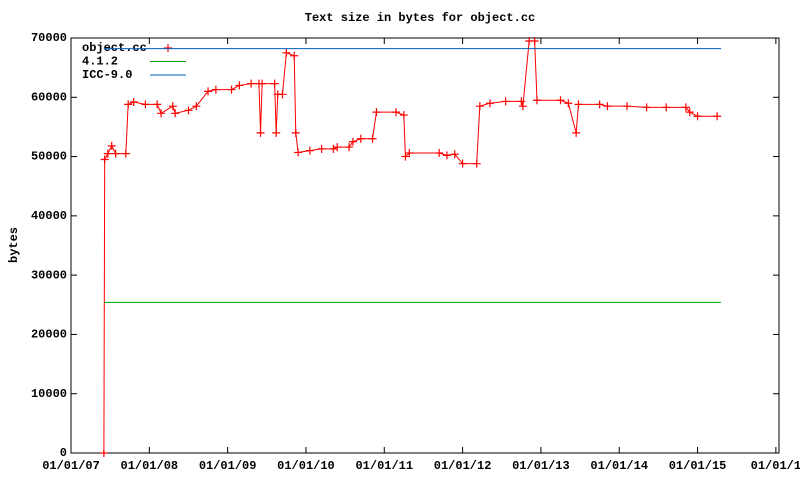  I want to click on x-tick-label: 01/01/15, so click(698, 466).